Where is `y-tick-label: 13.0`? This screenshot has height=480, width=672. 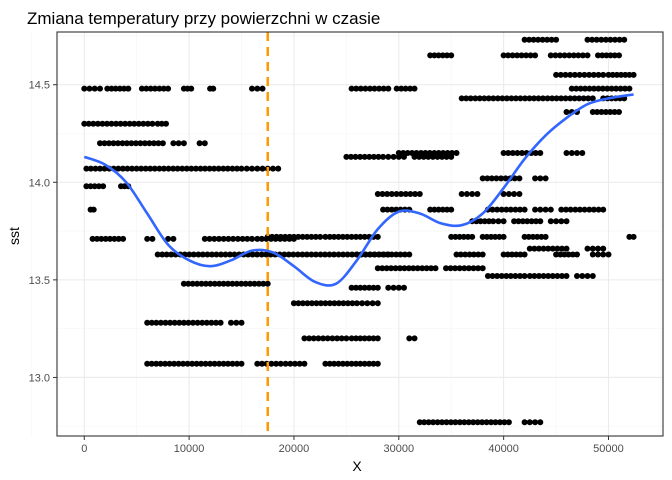 y-tick-label: 13.0 is located at coordinates (39, 378).